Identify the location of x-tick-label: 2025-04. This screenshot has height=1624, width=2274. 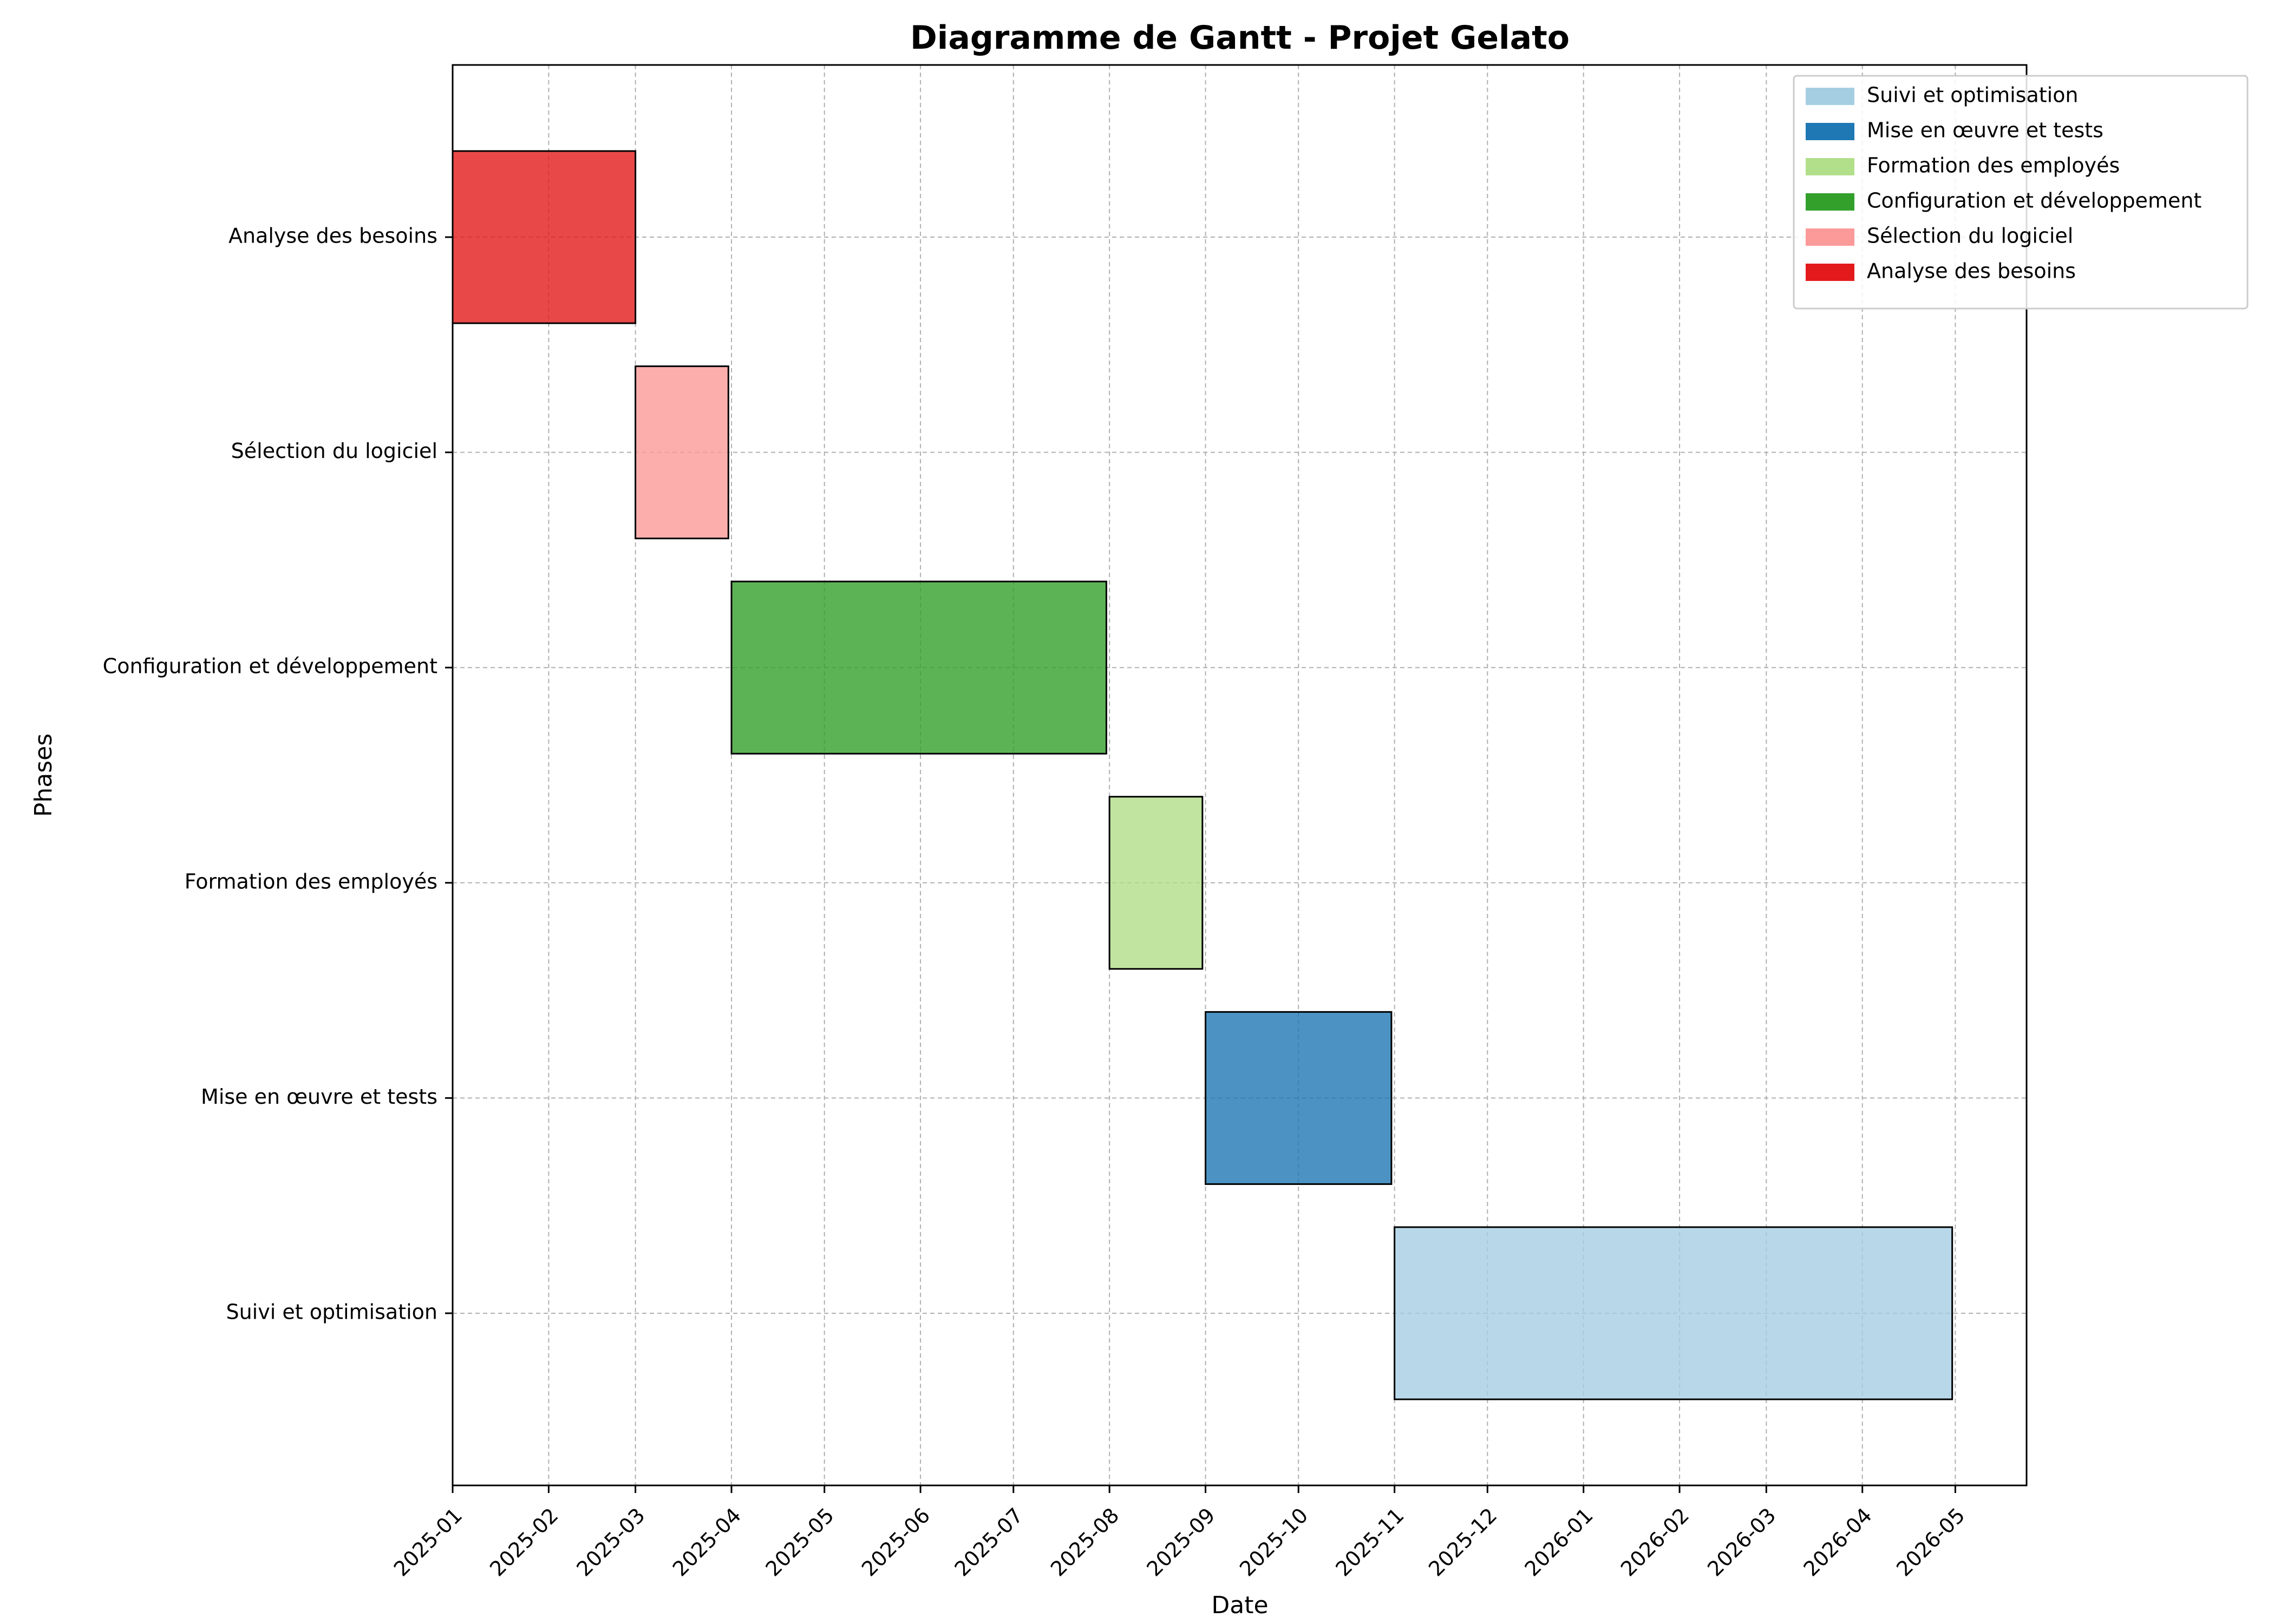
(707, 1542).